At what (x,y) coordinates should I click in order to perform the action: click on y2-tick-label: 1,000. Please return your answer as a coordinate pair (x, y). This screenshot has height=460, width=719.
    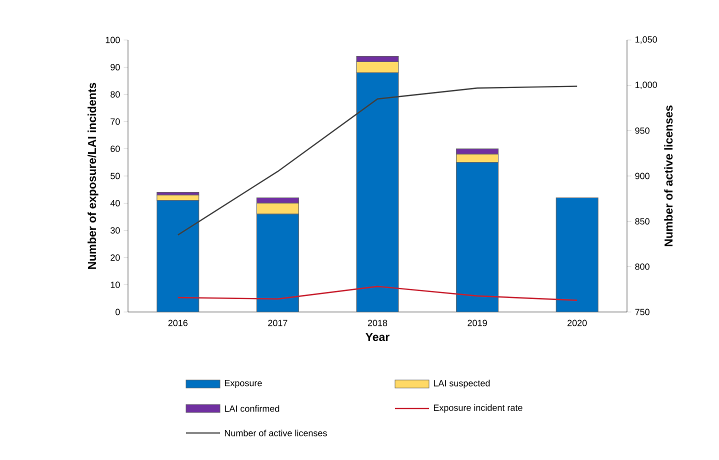
    Looking at the image, I should click on (646, 86).